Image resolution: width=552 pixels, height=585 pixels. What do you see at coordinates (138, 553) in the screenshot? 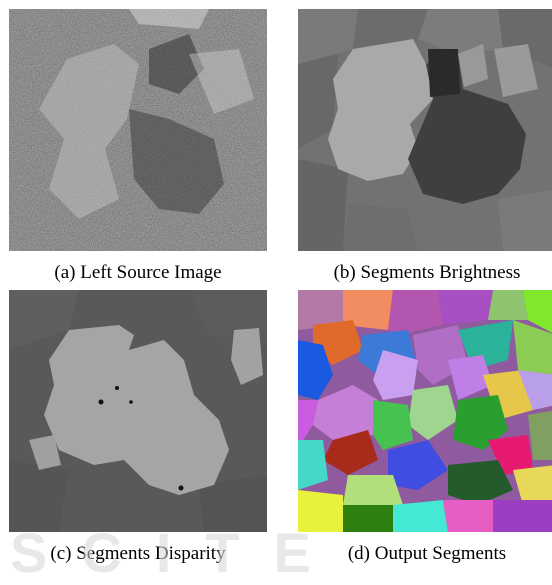
I see `caption-c: (c) Segments Disparity` at bounding box center [138, 553].